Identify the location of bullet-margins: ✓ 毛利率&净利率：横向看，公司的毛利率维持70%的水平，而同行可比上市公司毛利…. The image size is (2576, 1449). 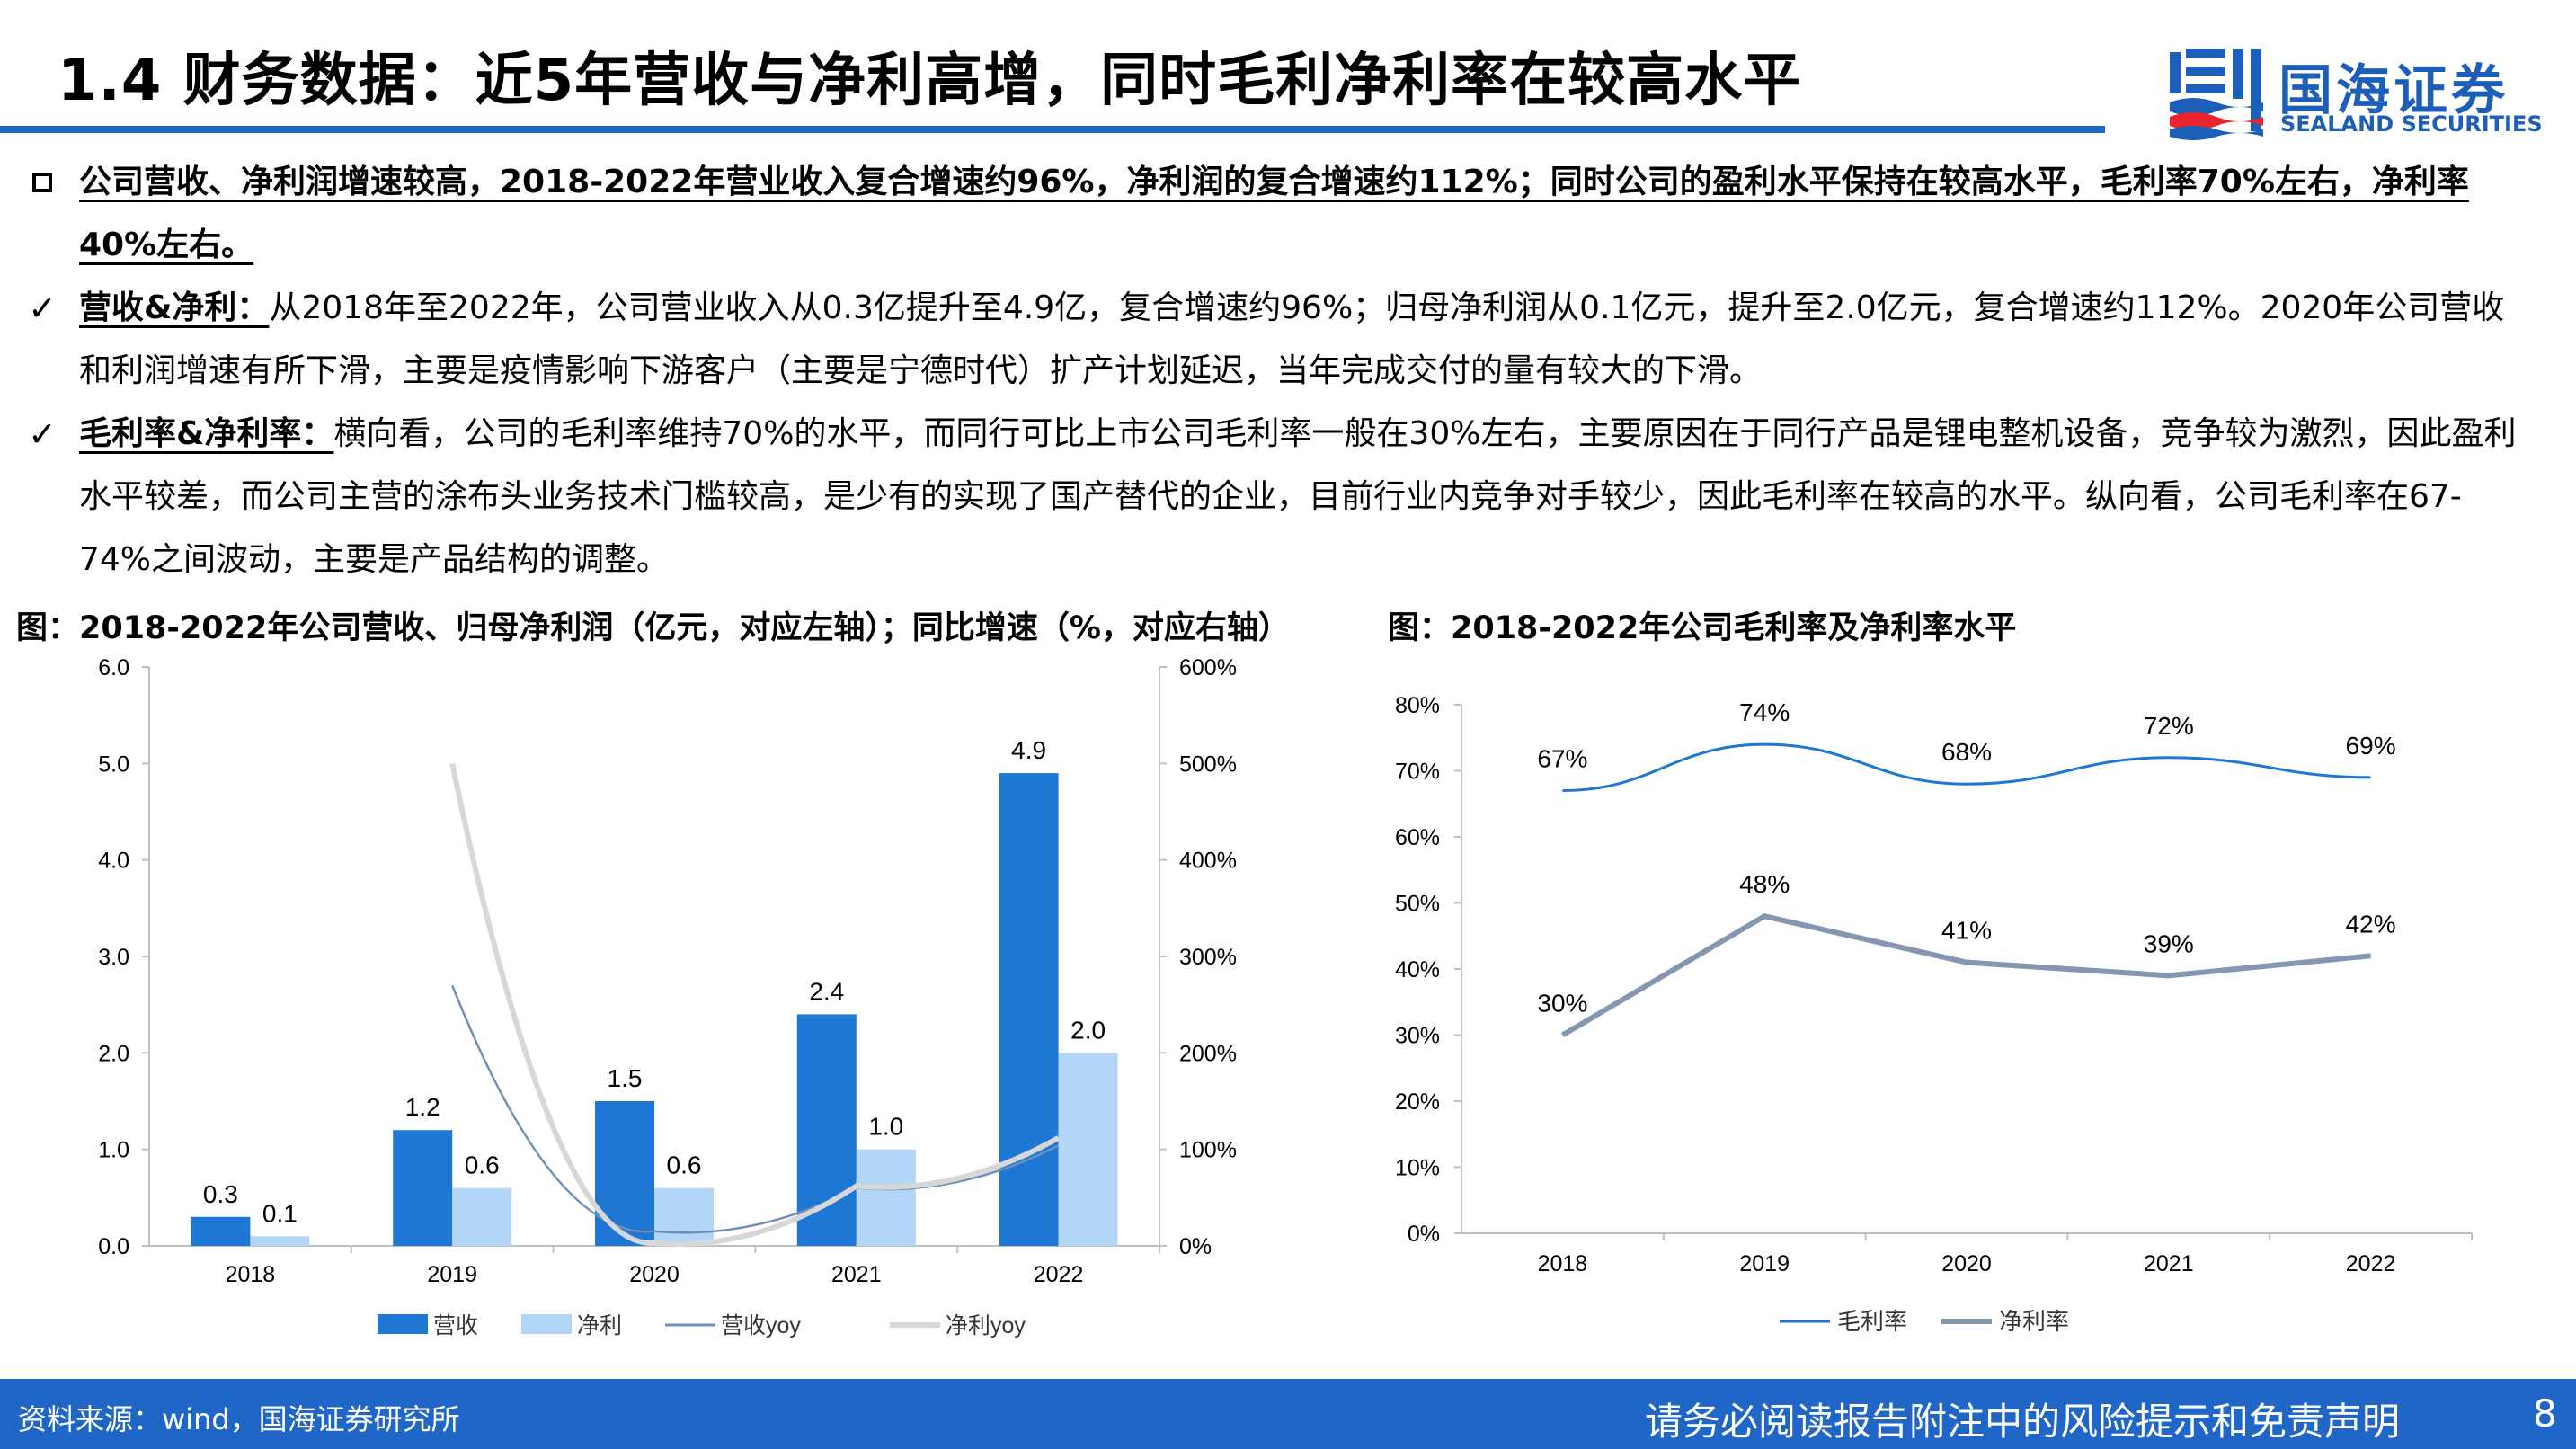
(1274, 497).